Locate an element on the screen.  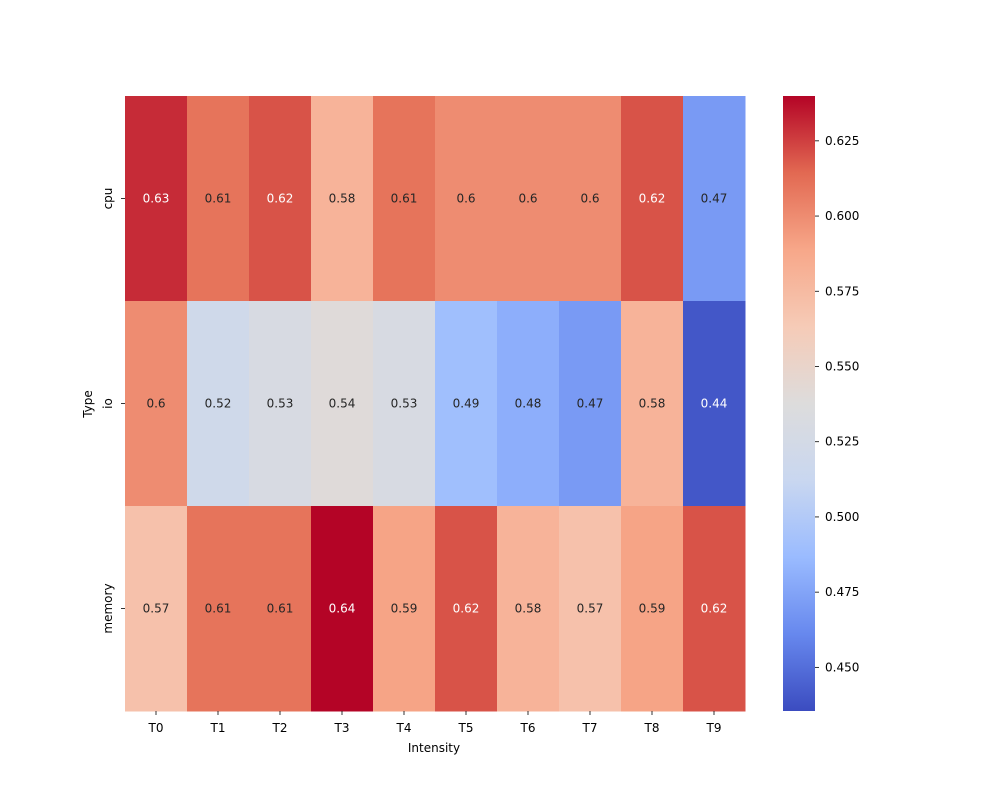
cell-label-io-T9: 0.44 is located at coordinates (714, 404).